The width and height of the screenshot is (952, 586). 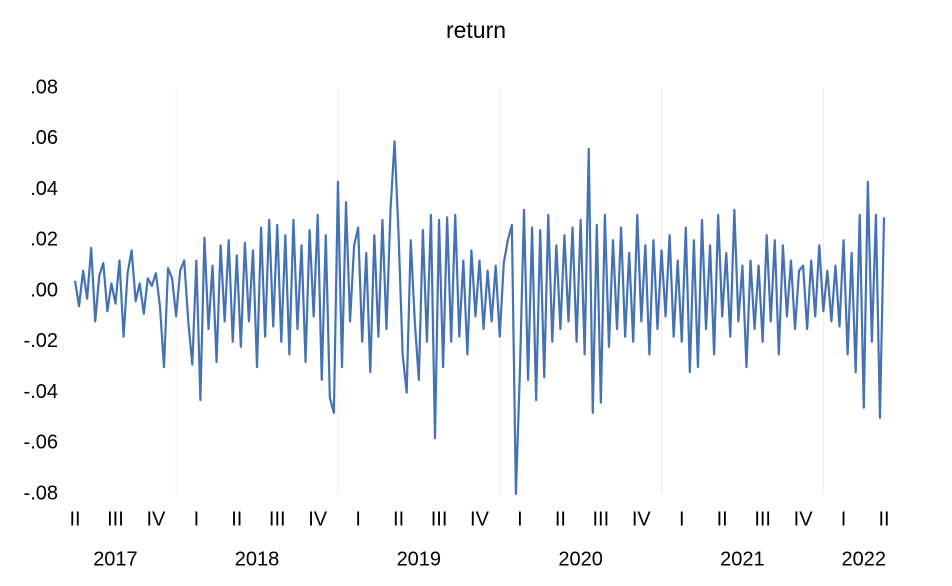 What do you see at coordinates (476, 30) in the screenshot?
I see `chart-title: return` at bounding box center [476, 30].